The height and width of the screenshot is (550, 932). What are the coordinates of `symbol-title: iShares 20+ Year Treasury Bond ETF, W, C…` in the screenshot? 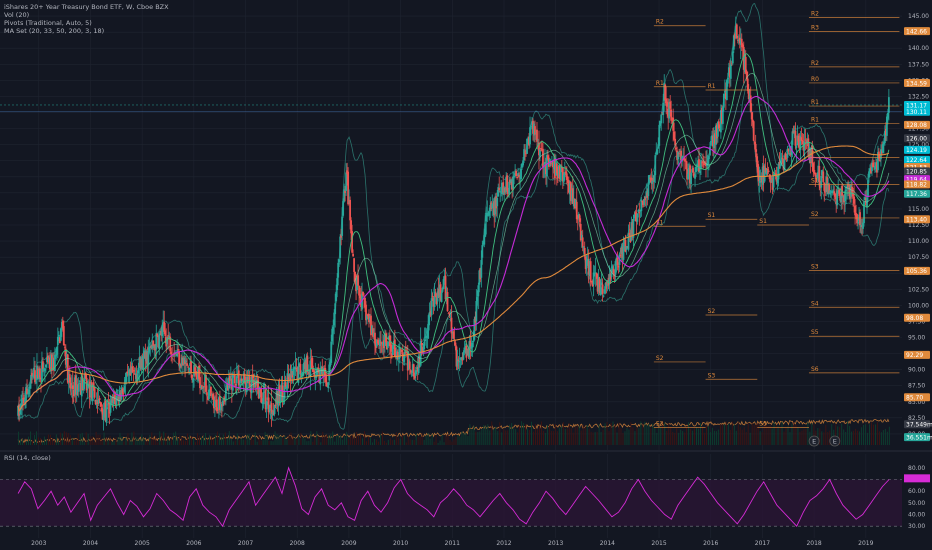 It's located at (86, 7).